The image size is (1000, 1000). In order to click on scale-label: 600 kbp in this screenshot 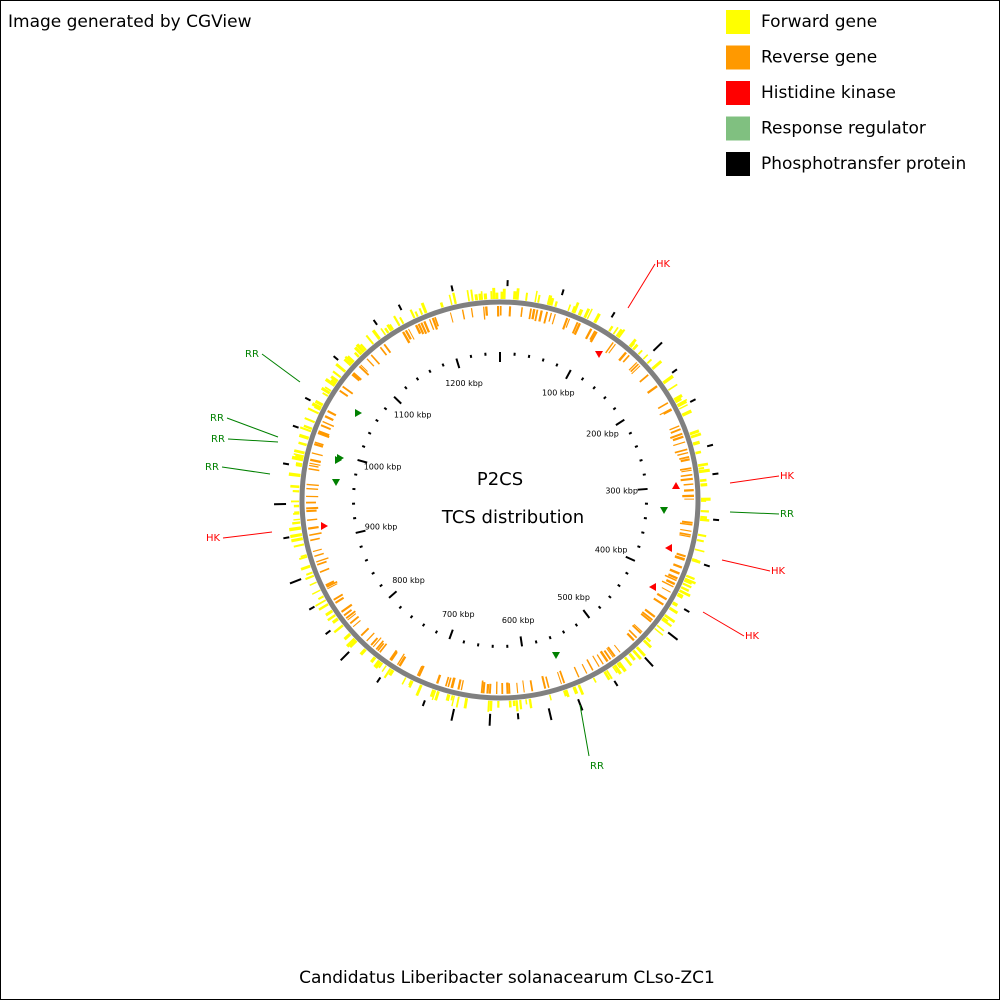, I will do `click(518, 620)`.